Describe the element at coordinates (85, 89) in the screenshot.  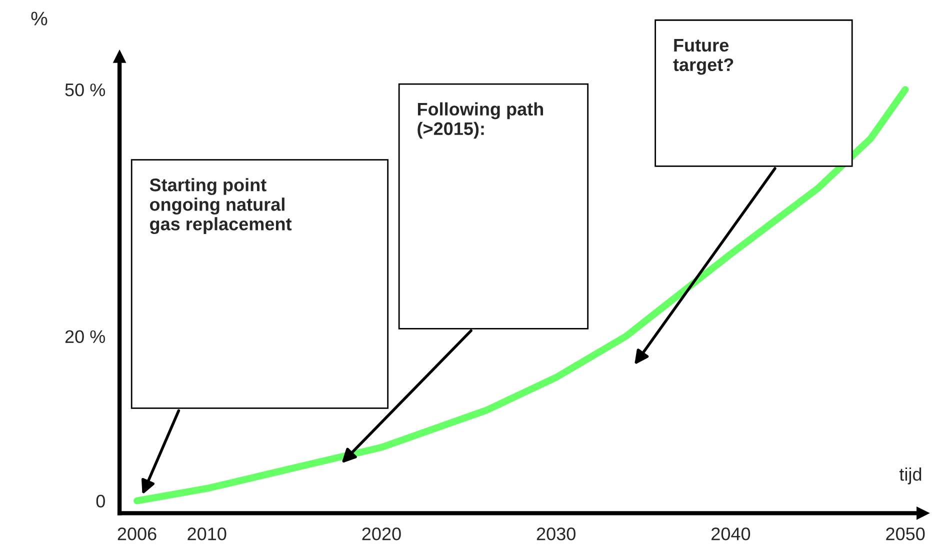
I see `y-tick-label: 50 %` at that location.